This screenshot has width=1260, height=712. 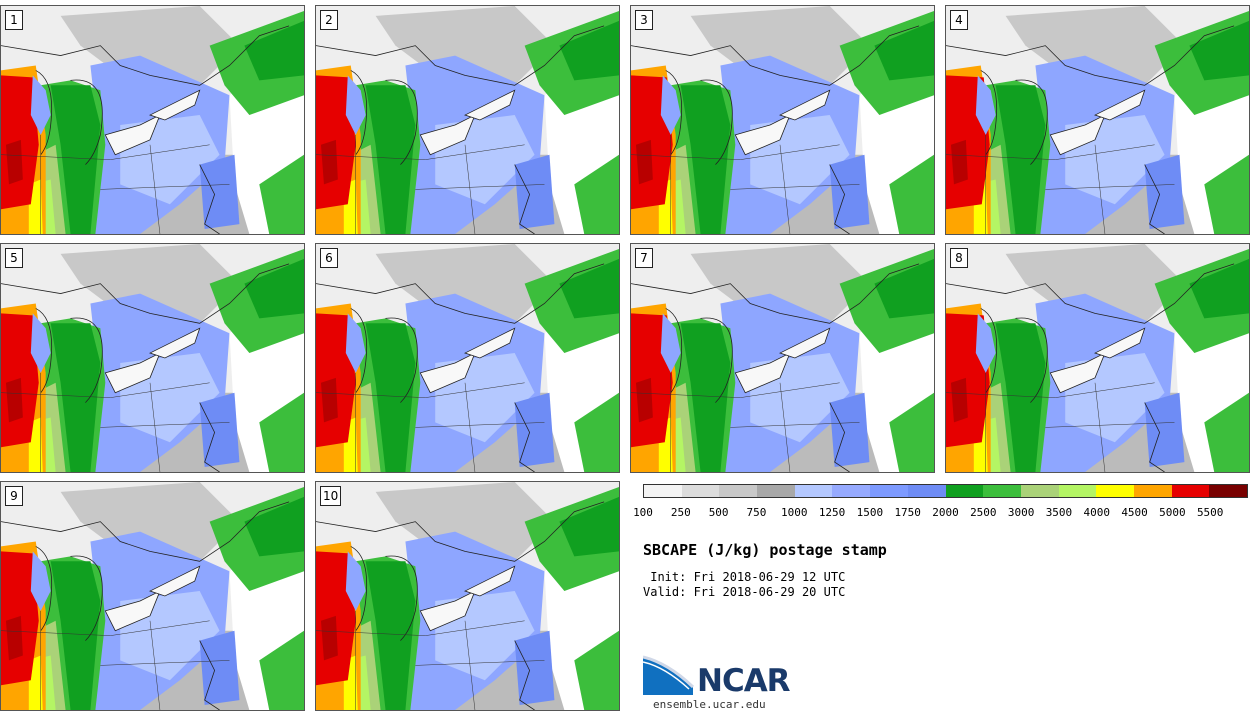 What do you see at coordinates (959, 258) in the screenshot?
I see `member-number: 8` at bounding box center [959, 258].